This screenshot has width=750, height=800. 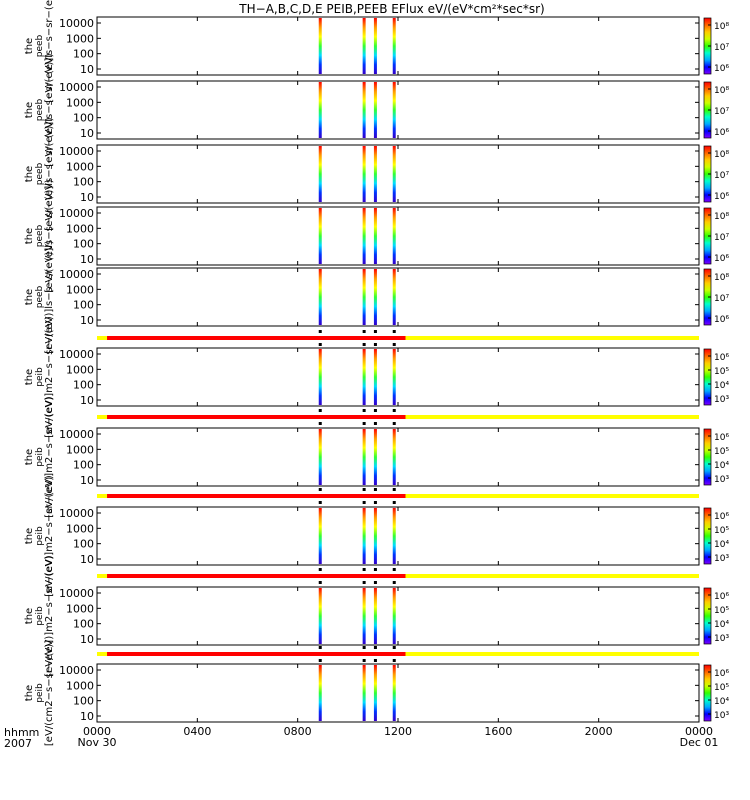 What do you see at coordinates (49, 693) in the screenshot?
I see `y-axis-label: [eV/(cm2−s−sr−eV)]` at bounding box center [49, 693].